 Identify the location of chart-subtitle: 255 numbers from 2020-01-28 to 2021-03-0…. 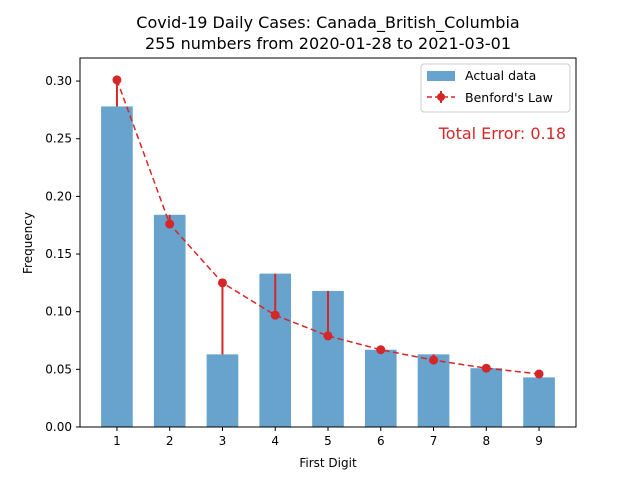
(328, 43).